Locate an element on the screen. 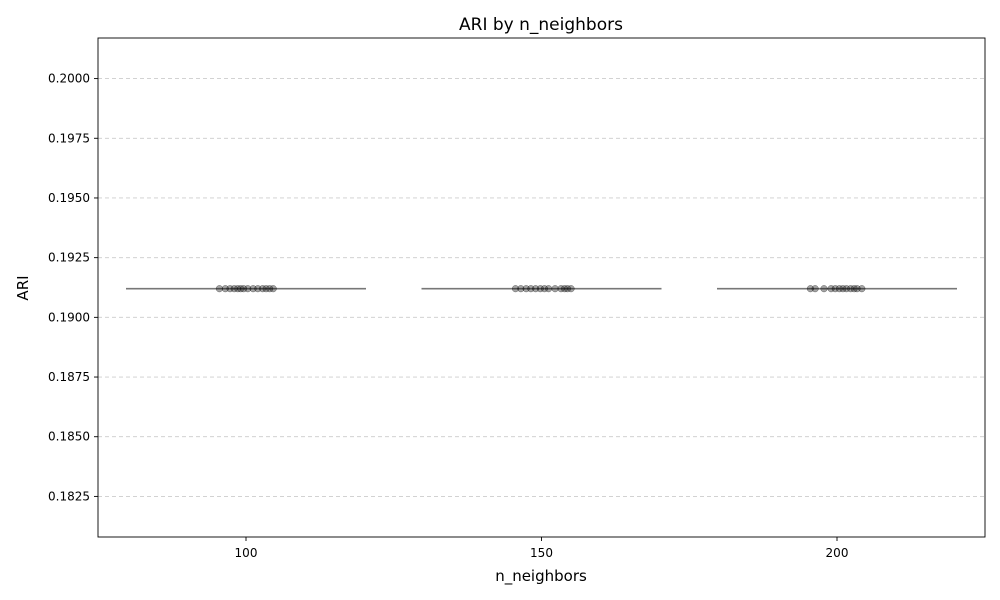 The height and width of the screenshot is (600, 1000). chart-title: ARI by n_neighbors is located at coordinates (541, 25).